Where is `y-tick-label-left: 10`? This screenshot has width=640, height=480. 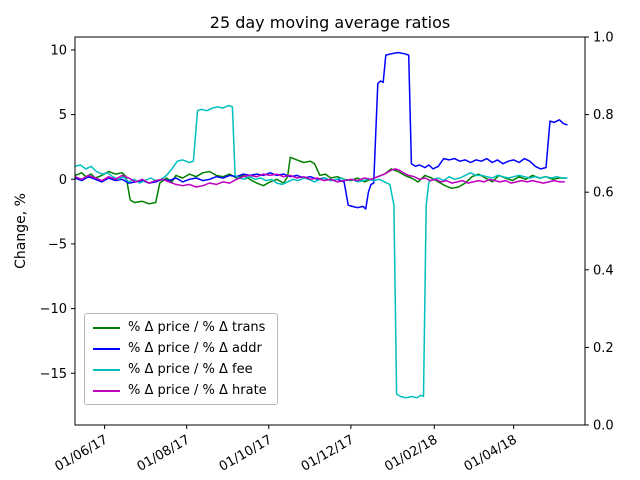
y-tick-label-left: 10 is located at coordinates (58, 50).